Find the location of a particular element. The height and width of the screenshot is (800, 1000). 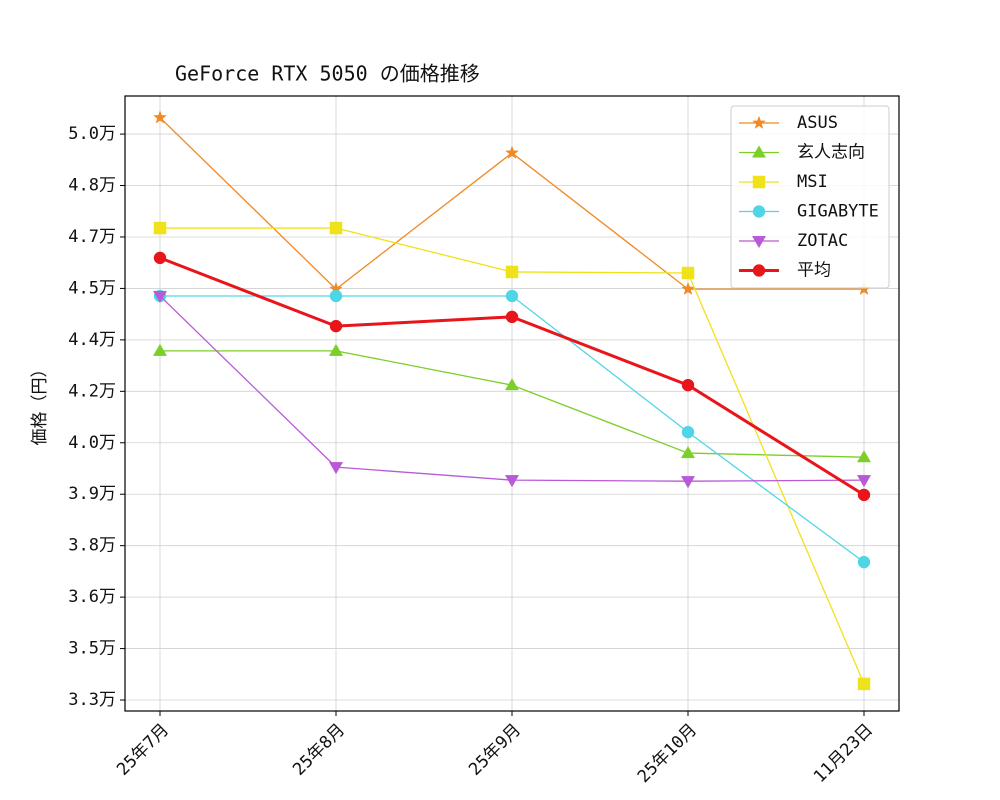

y-tick-label: 3.3万 is located at coordinates (92, 700).